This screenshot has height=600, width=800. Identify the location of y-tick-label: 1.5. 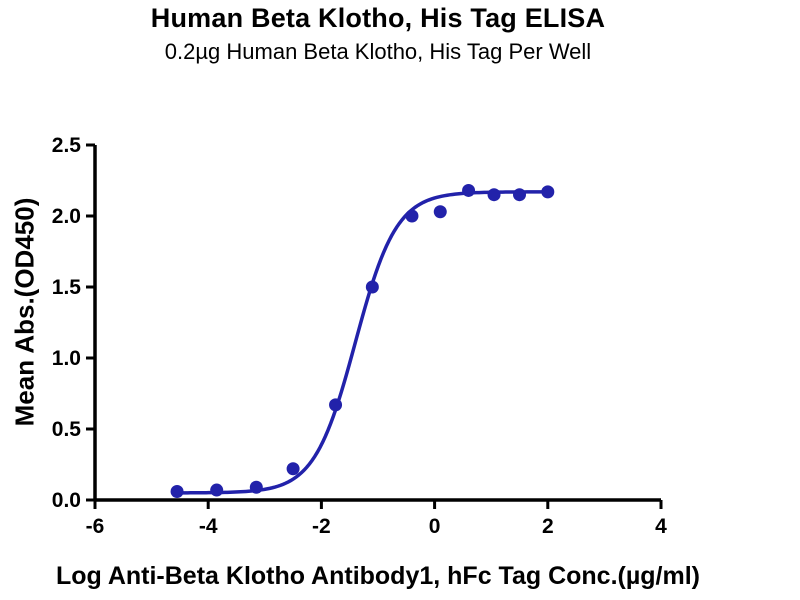
(67, 287).